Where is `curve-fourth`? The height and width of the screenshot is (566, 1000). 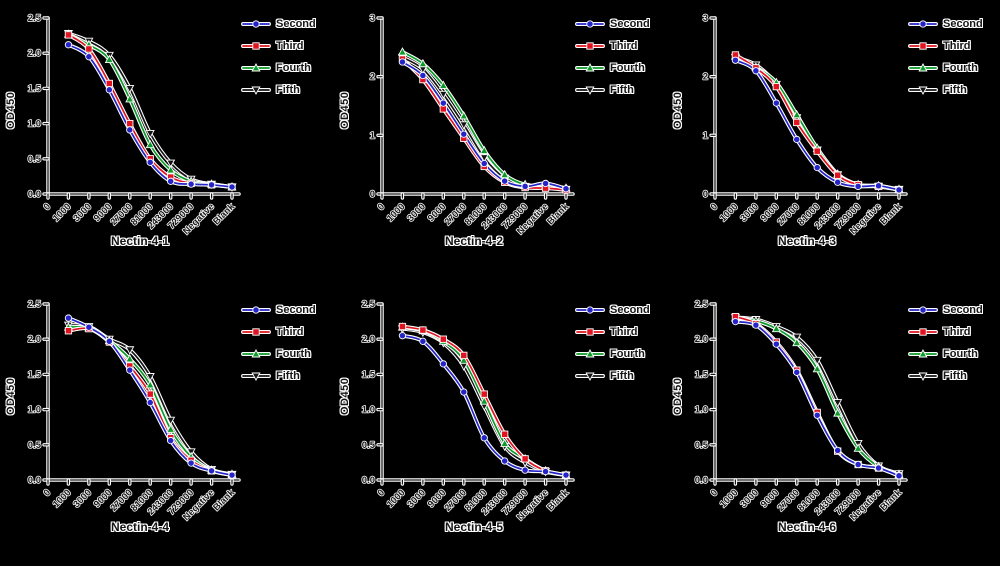
curve-fourth is located at coordinates (817, 396).